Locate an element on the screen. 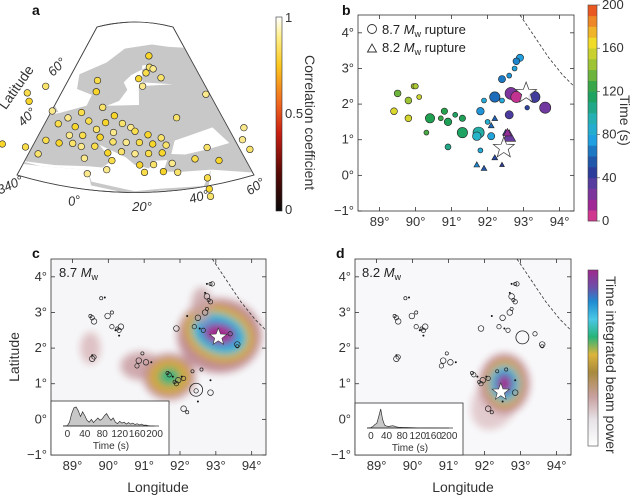 The width and height of the screenshot is (640, 498). y-tick-label: −1° is located at coordinates (344, 210).